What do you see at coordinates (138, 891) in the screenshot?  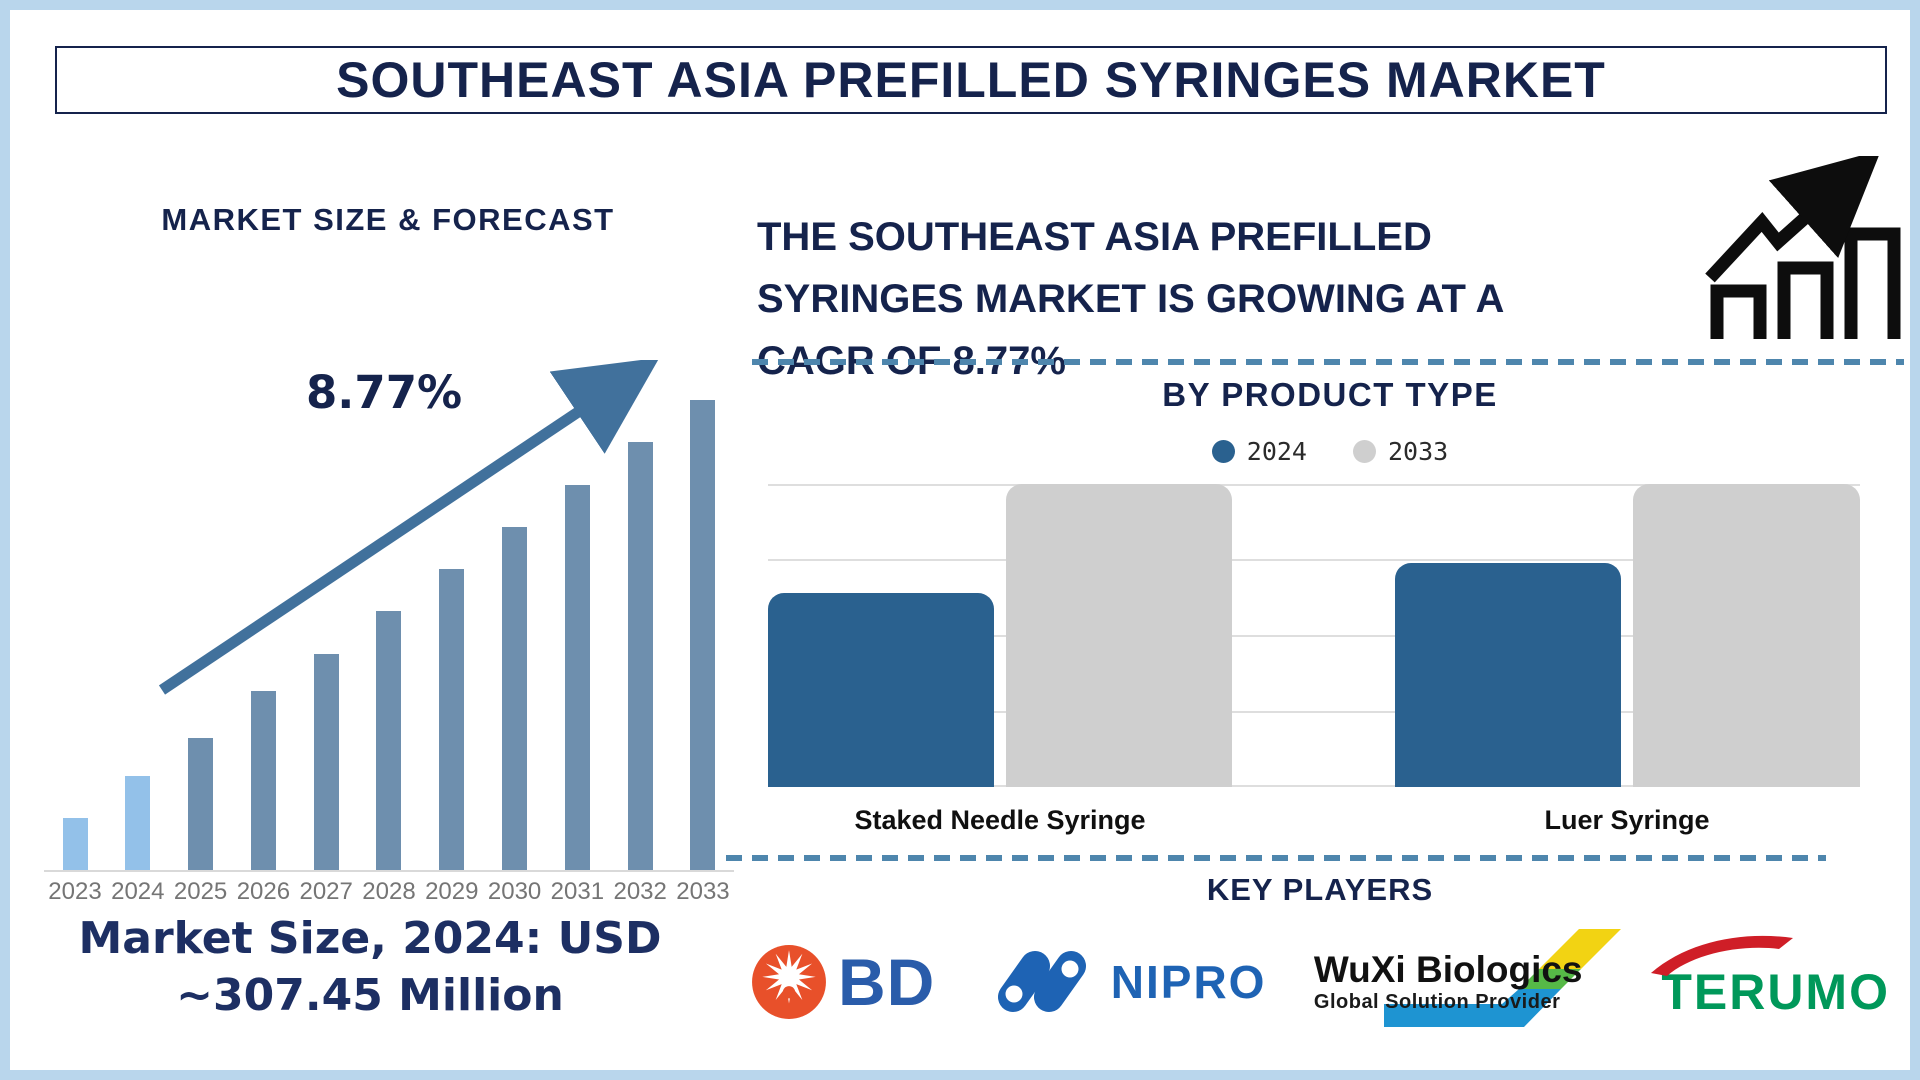 I see `year-label-2024: 2024` at bounding box center [138, 891].